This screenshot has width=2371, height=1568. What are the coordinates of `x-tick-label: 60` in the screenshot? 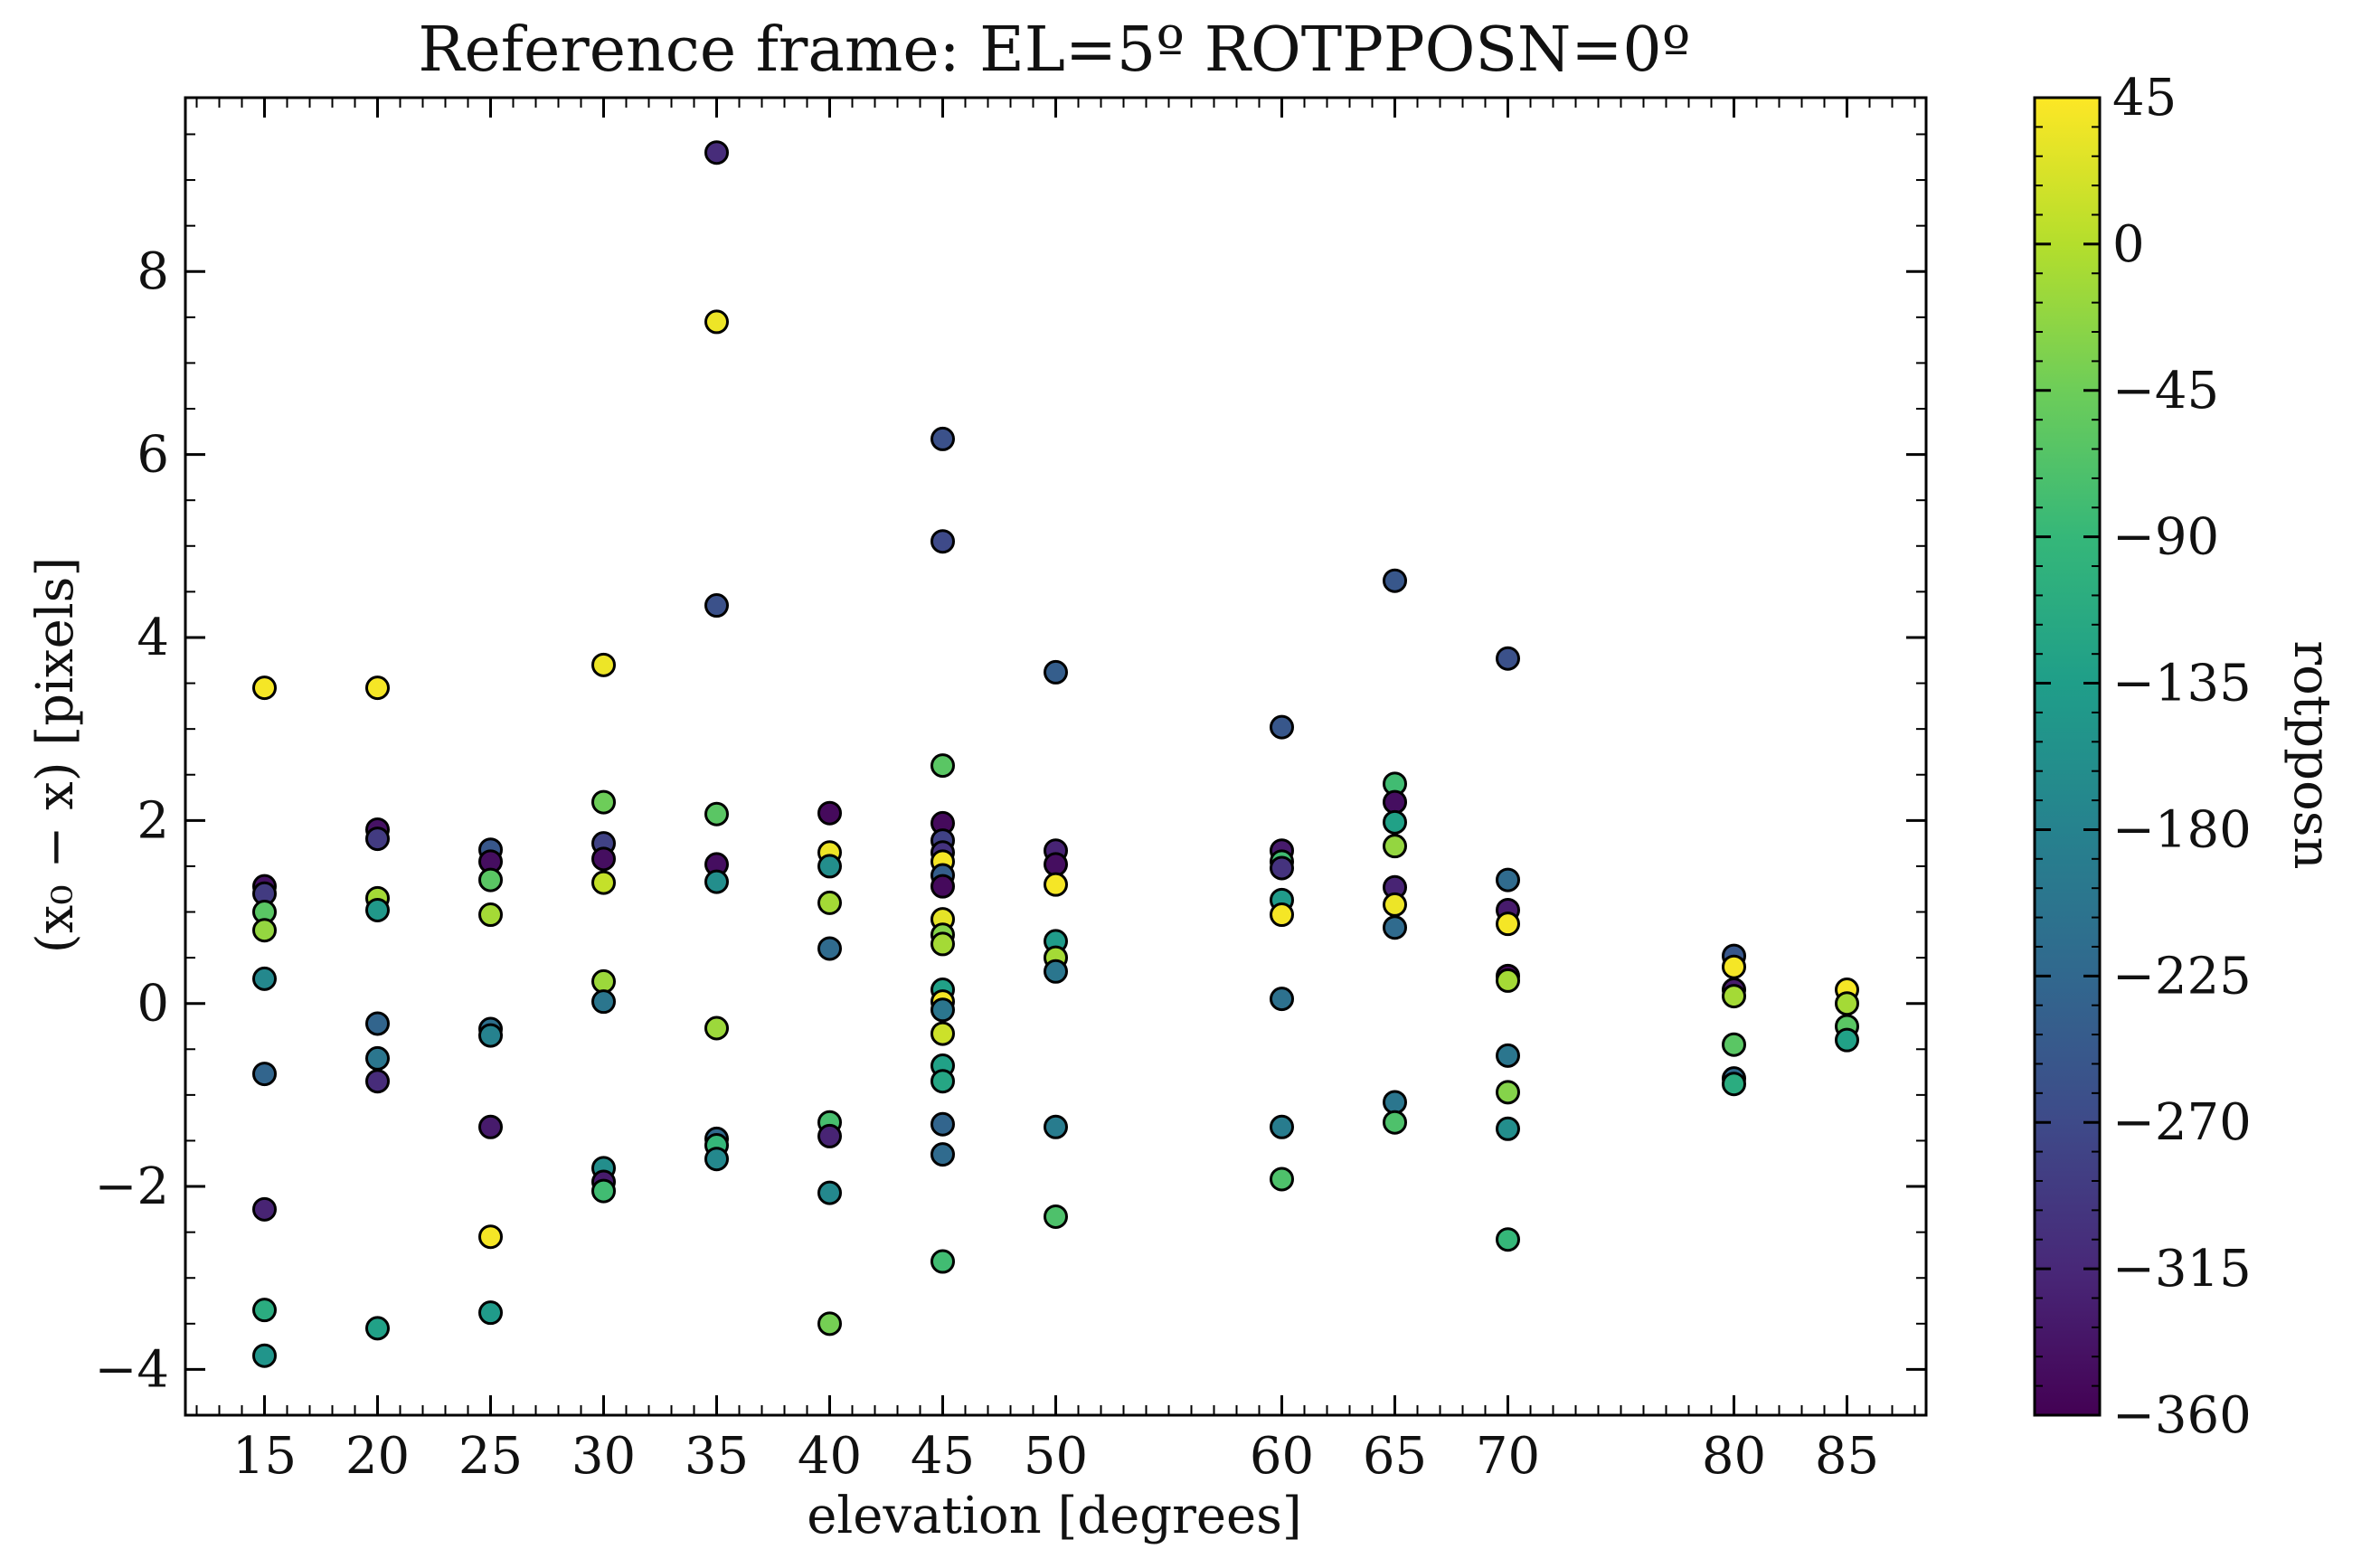 It's located at (1282, 1456).